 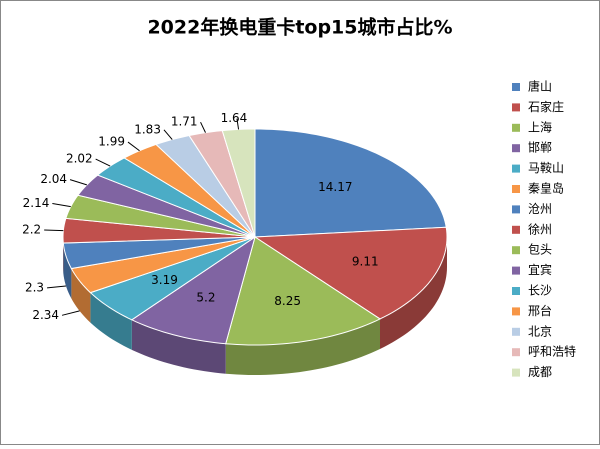 What do you see at coordinates (546, 167) in the screenshot?
I see `legend-label: 马鞍山` at bounding box center [546, 167].